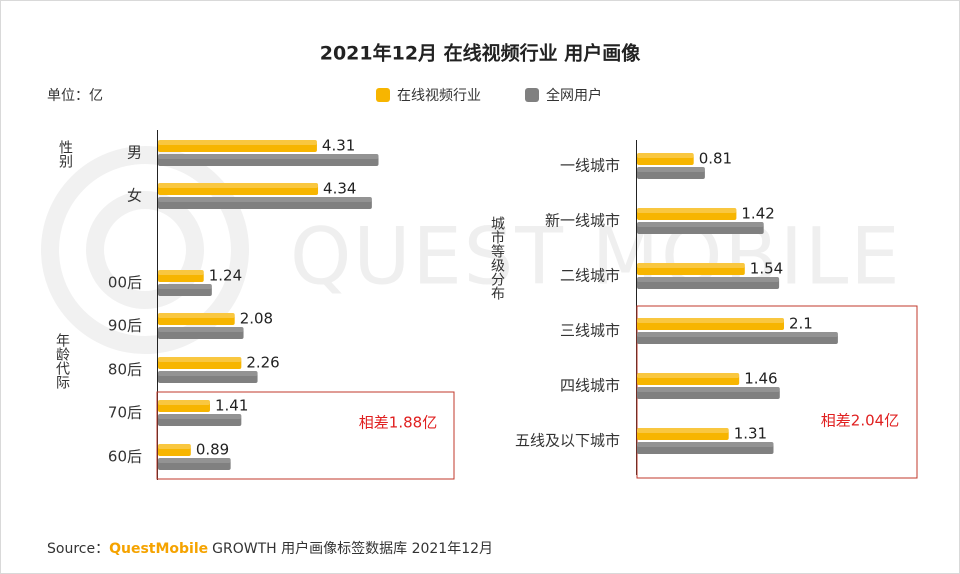  I want to click on legend-label: 在线视频行业, so click(439, 96).